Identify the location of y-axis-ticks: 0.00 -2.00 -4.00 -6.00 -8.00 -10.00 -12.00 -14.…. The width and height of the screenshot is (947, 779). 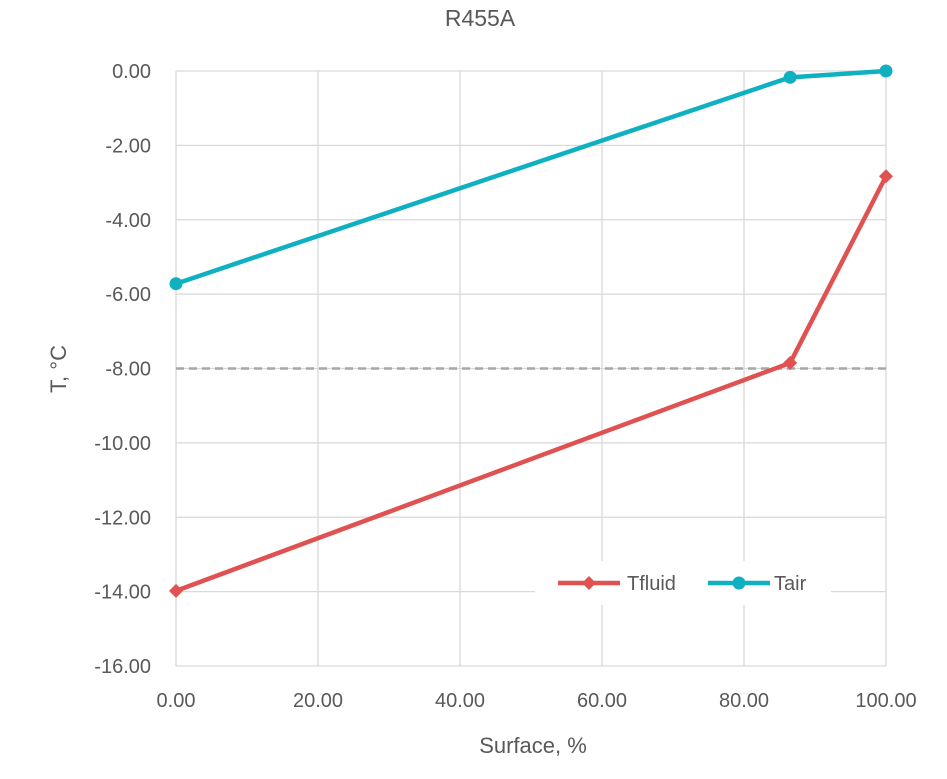
(122, 369).